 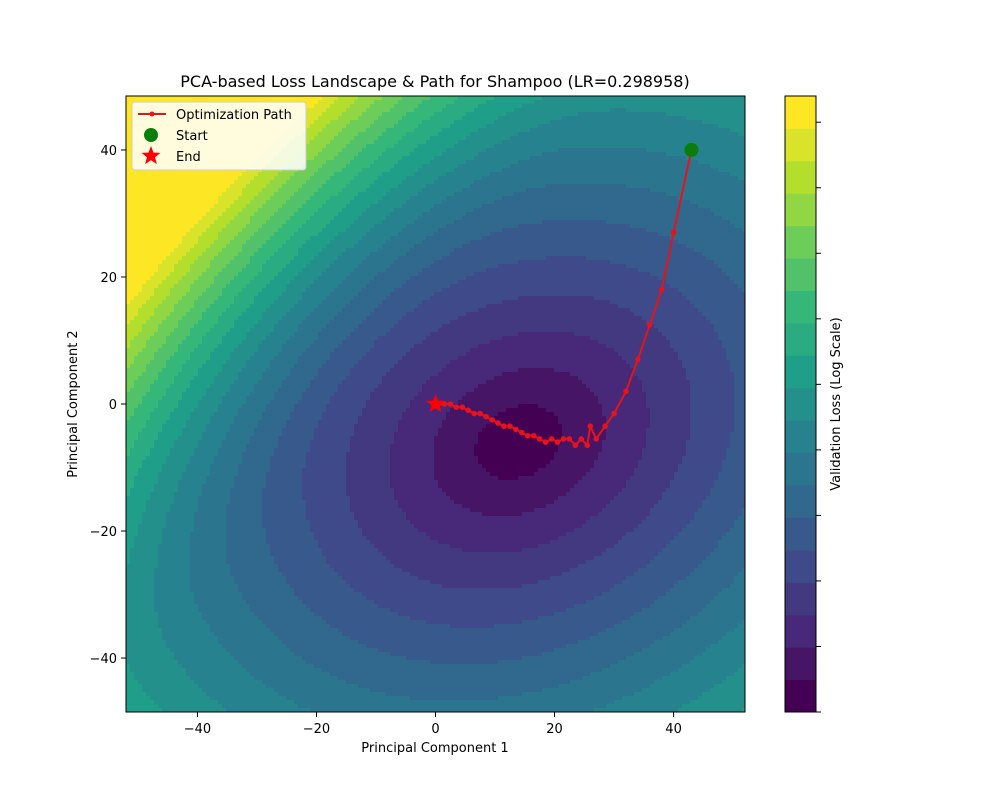 I want to click on colorbar-band, so click(x=800, y=210).